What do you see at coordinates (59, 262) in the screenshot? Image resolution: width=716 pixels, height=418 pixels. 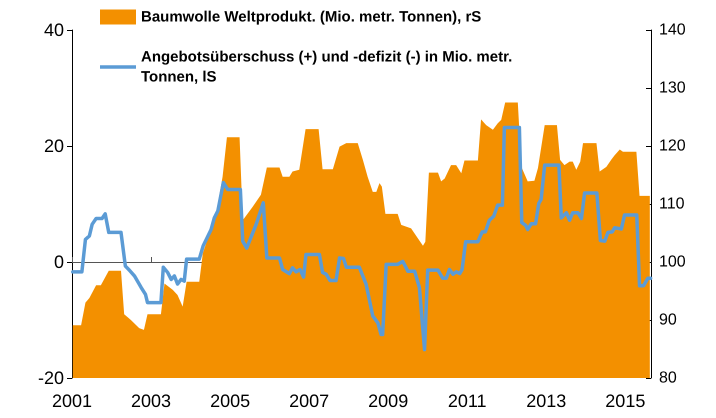 I see `y-tick-label: 0` at bounding box center [59, 262].